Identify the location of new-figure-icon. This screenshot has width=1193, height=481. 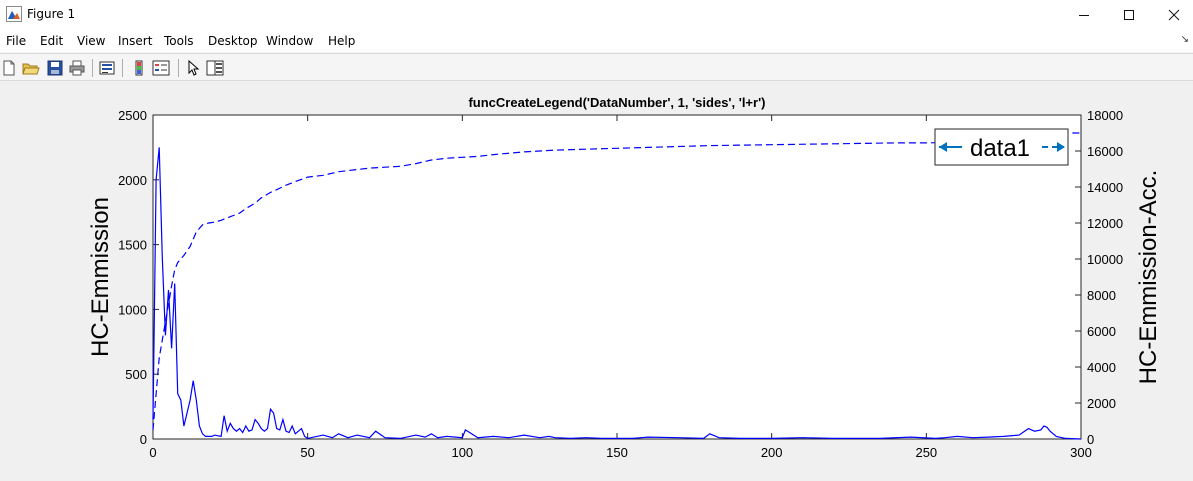
(9, 68).